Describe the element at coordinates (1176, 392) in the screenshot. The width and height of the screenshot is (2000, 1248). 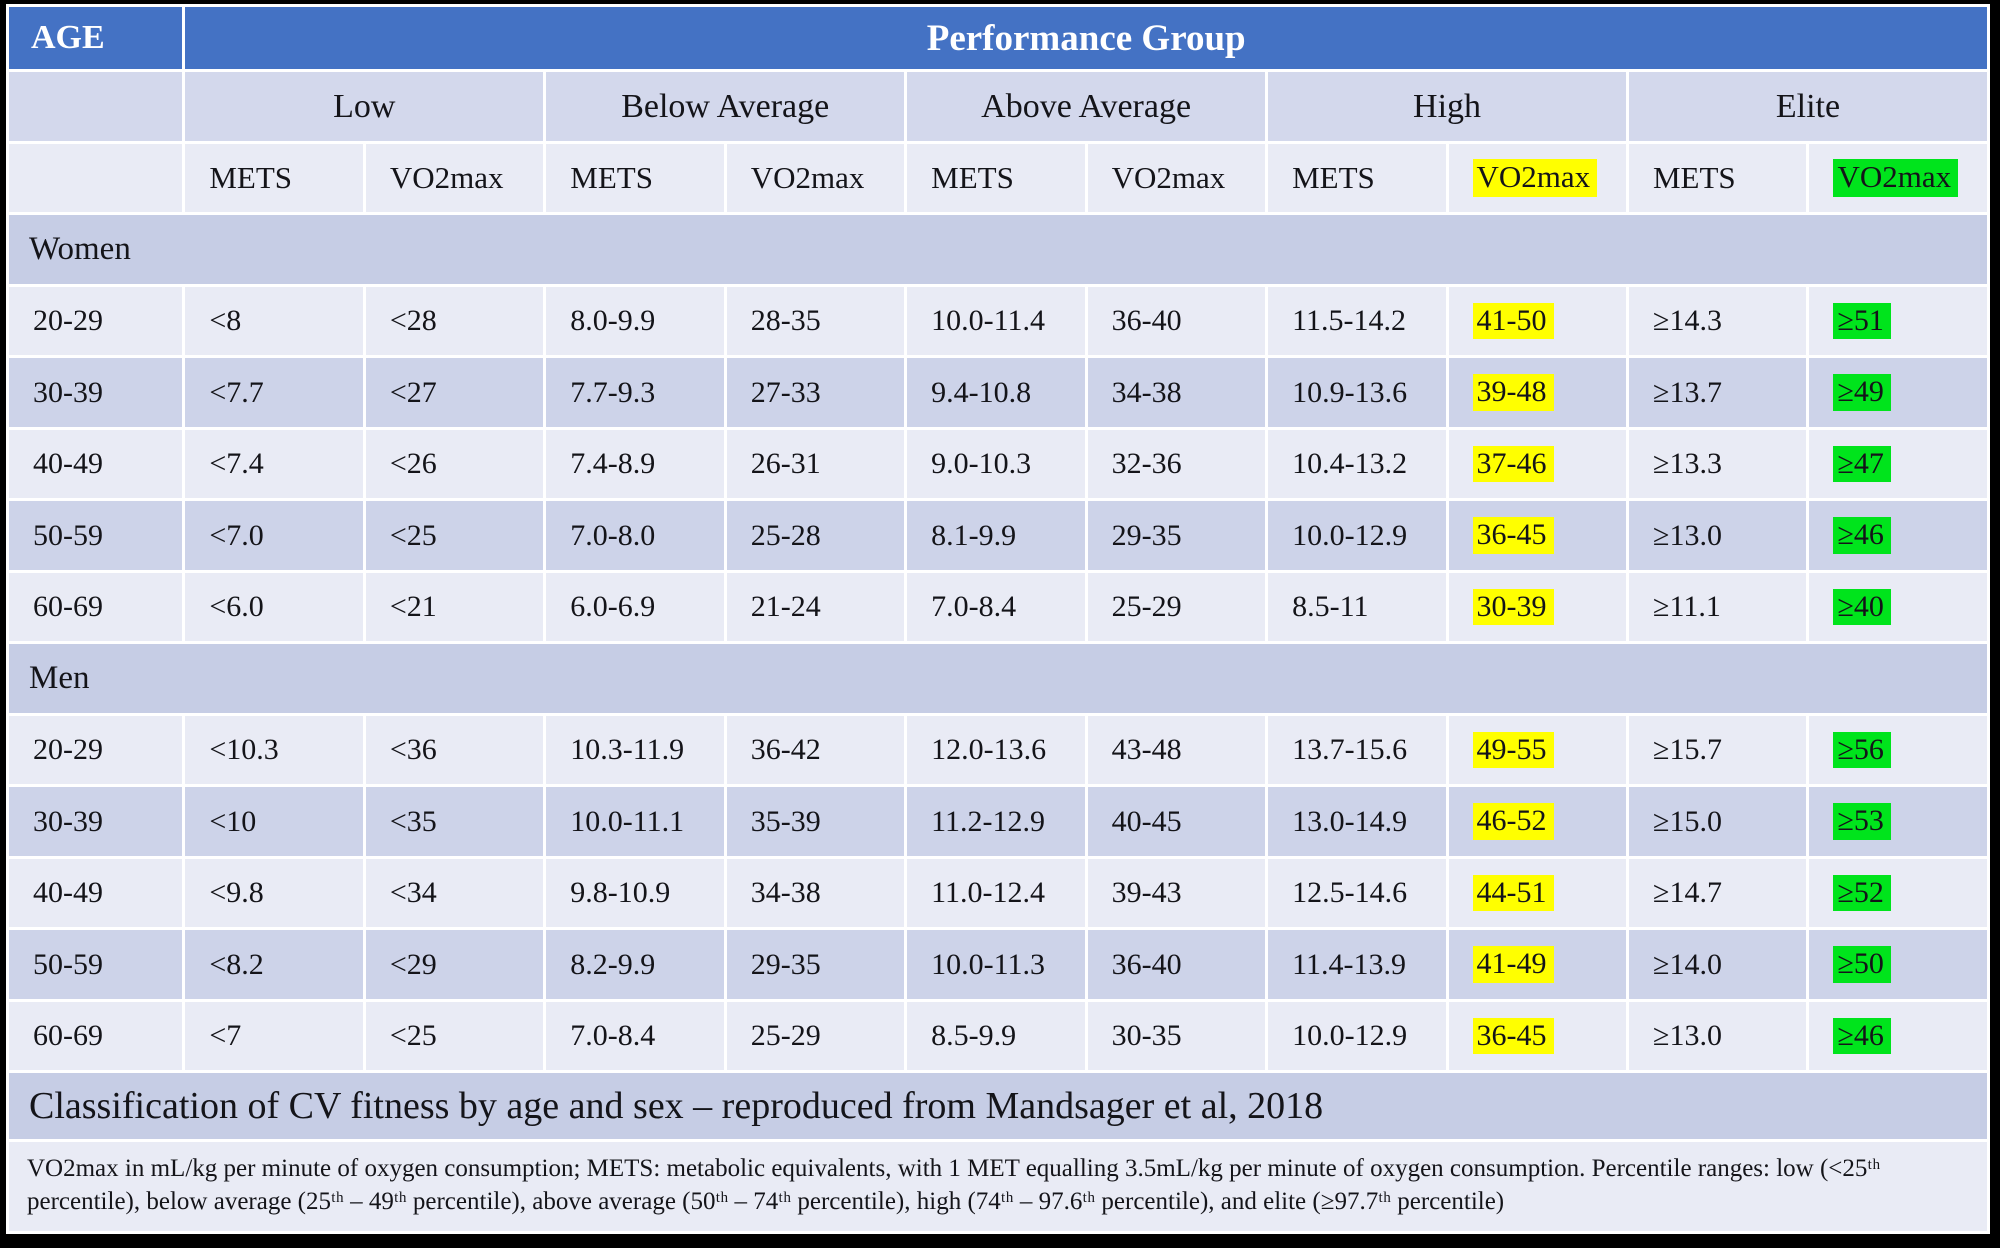
I see `value-cell: 34-38` at that location.